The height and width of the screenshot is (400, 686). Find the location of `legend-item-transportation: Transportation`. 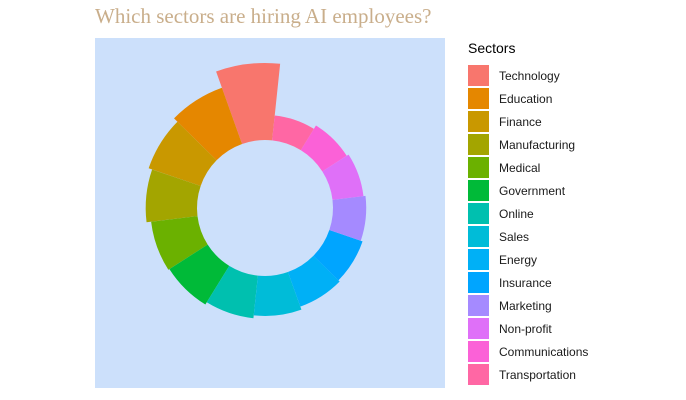

legend-item-transportation: Transportation is located at coordinates (528, 374).